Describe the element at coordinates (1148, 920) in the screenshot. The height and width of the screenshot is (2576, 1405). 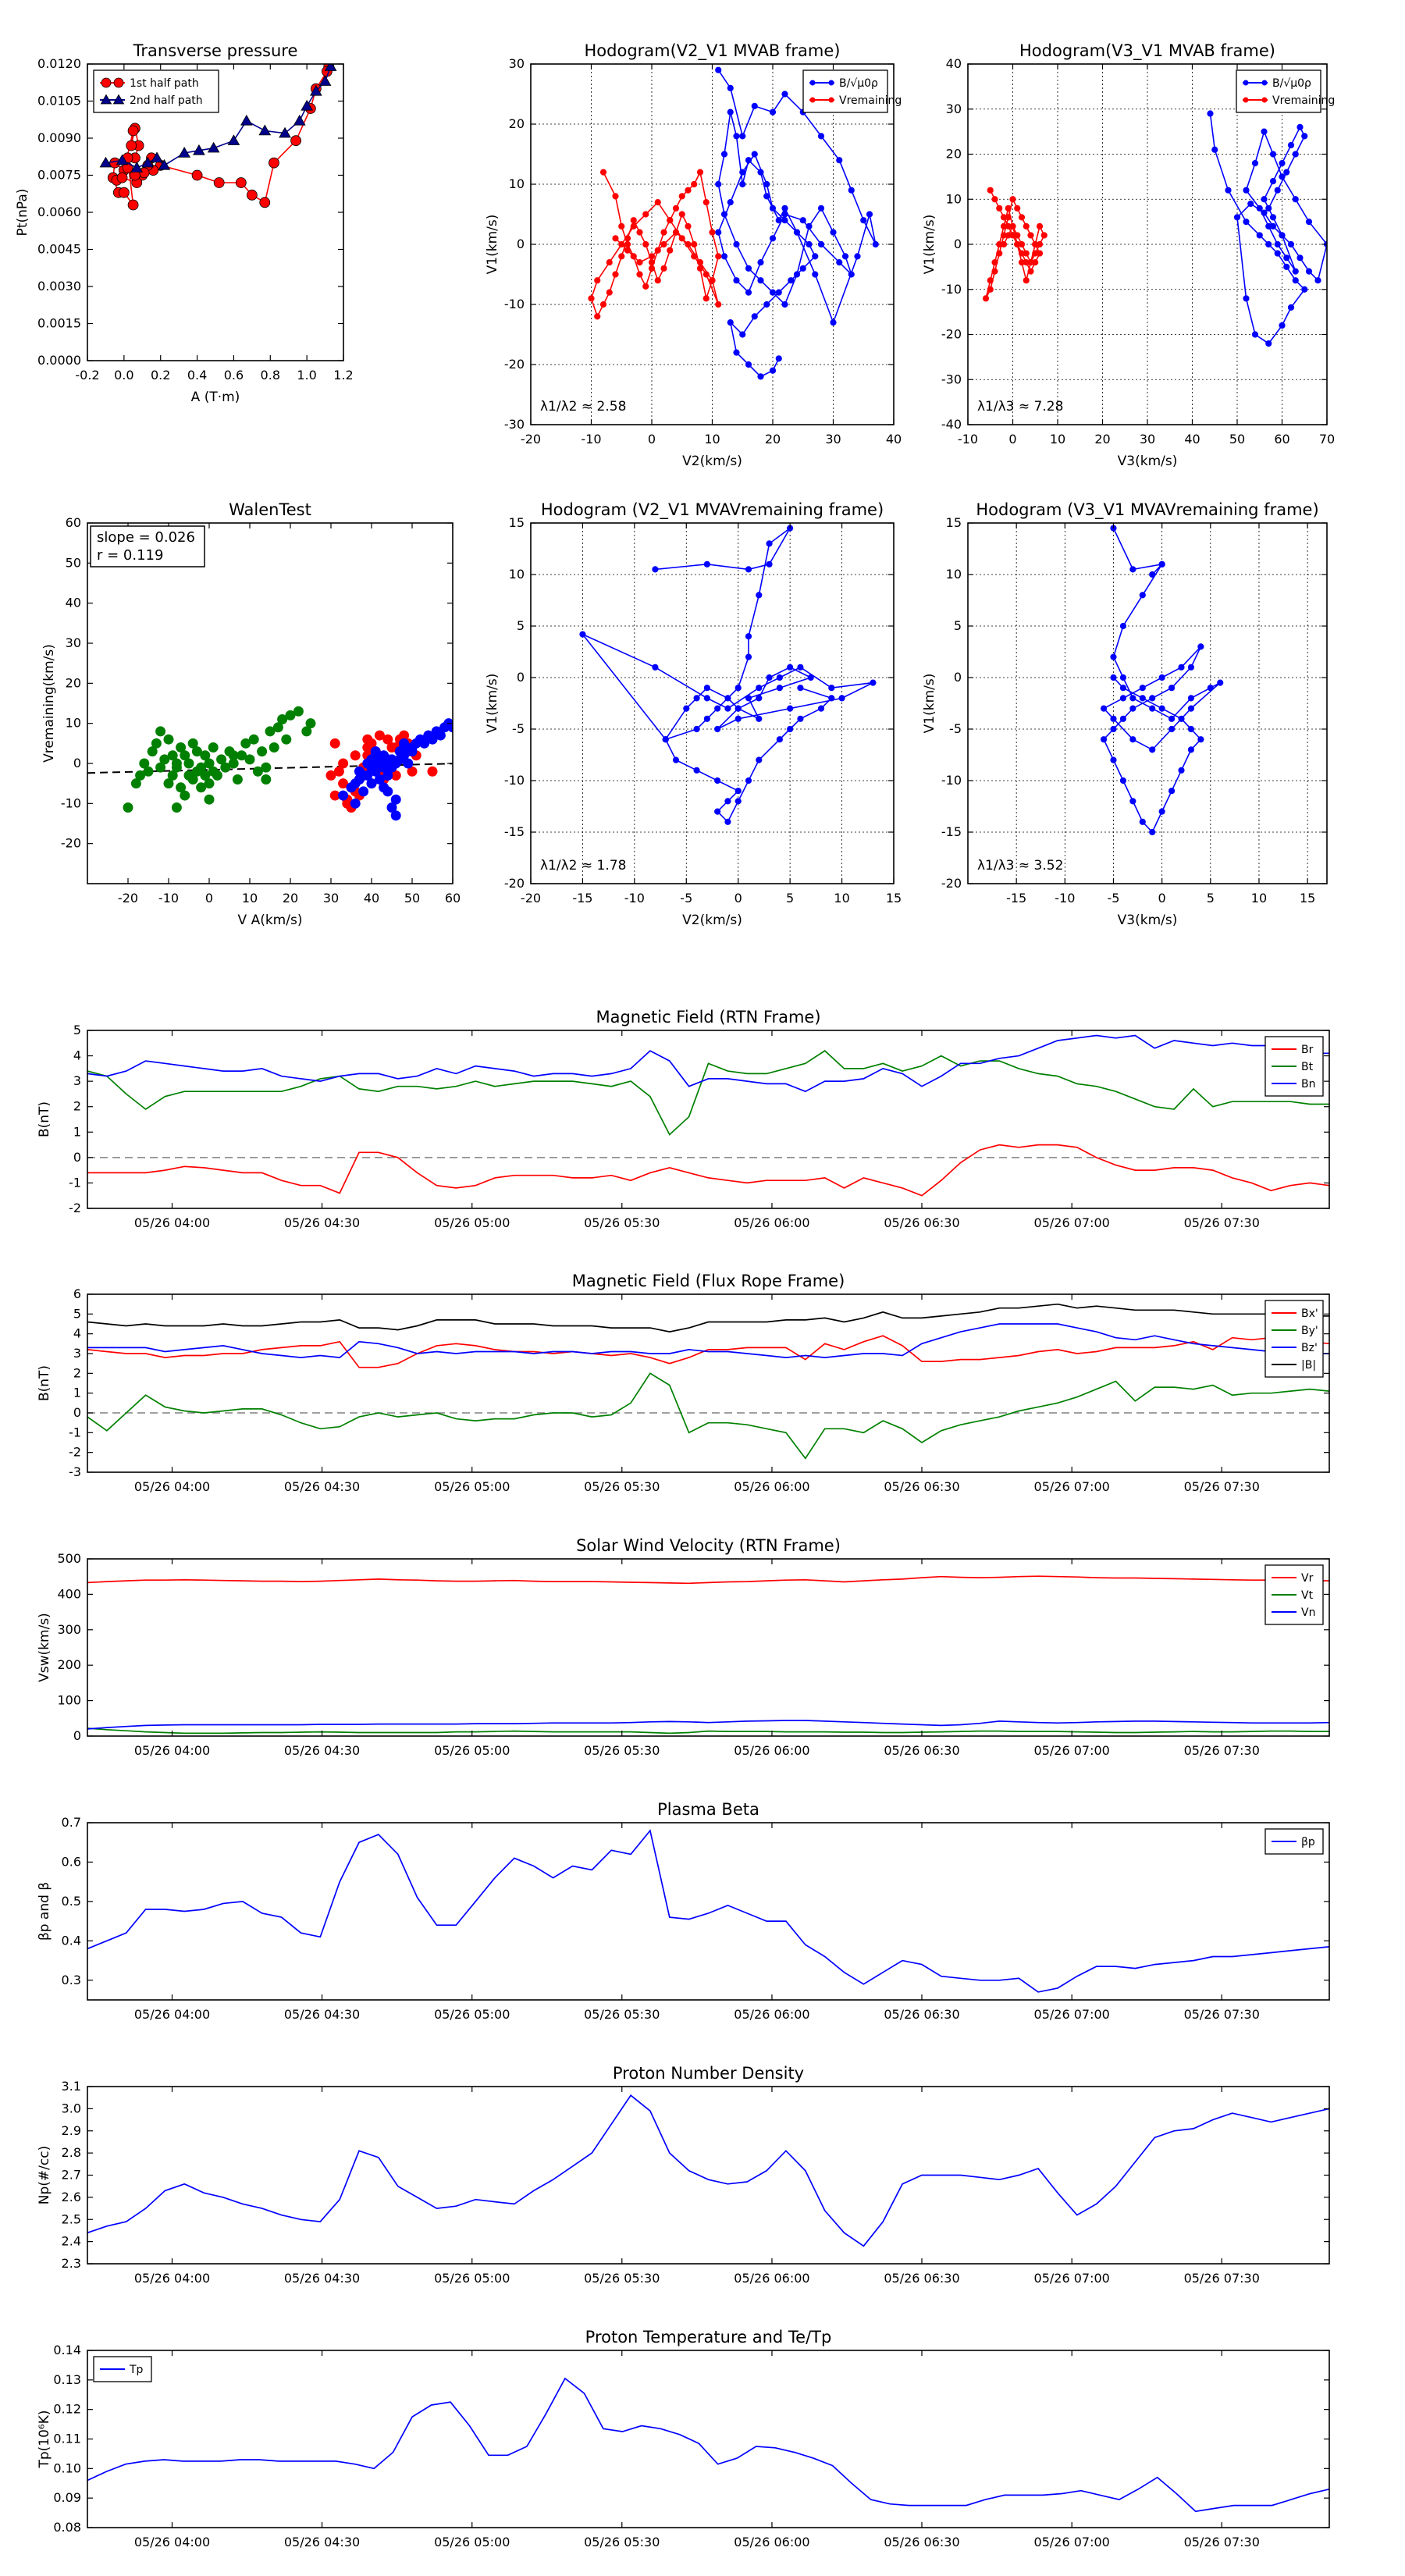
I see `x-axis-label: V3(km/s)` at that location.